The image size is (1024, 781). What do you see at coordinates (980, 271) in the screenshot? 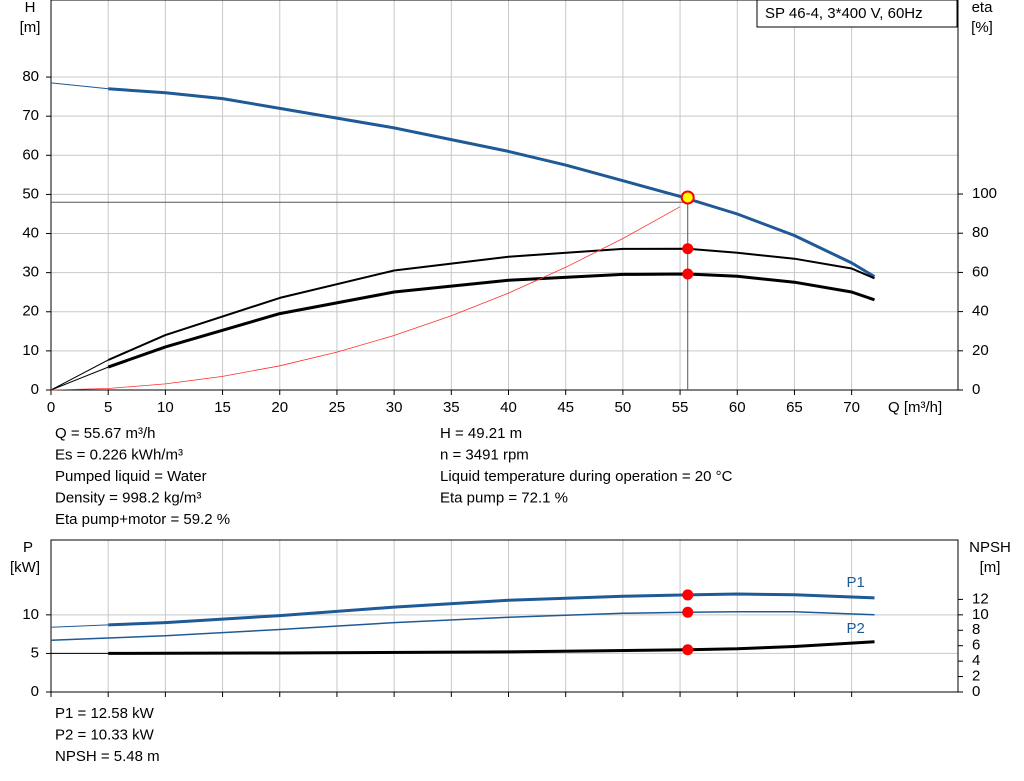
I see `y2-tick-label: 60` at bounding box center [980, 271].